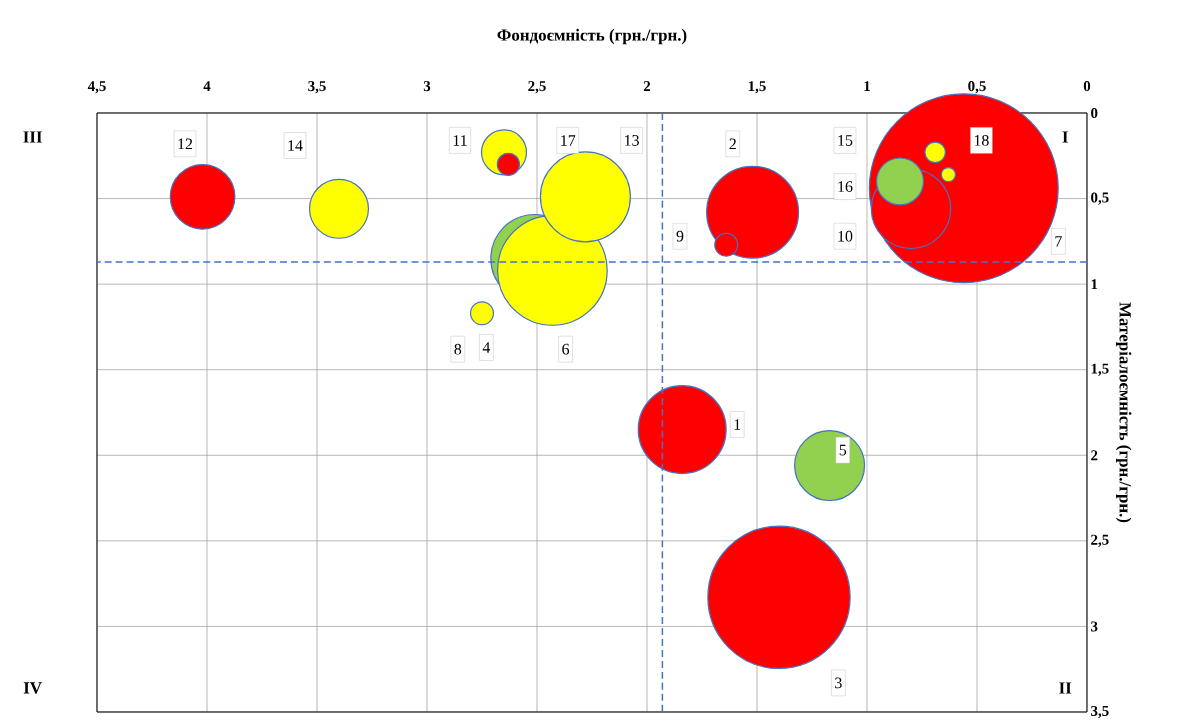  What do you see at coordinates (592, 36) in the screenshot?
I see `x-axis-title: Фондоємність (грн./грн.)` at bounding box center [592, 36].